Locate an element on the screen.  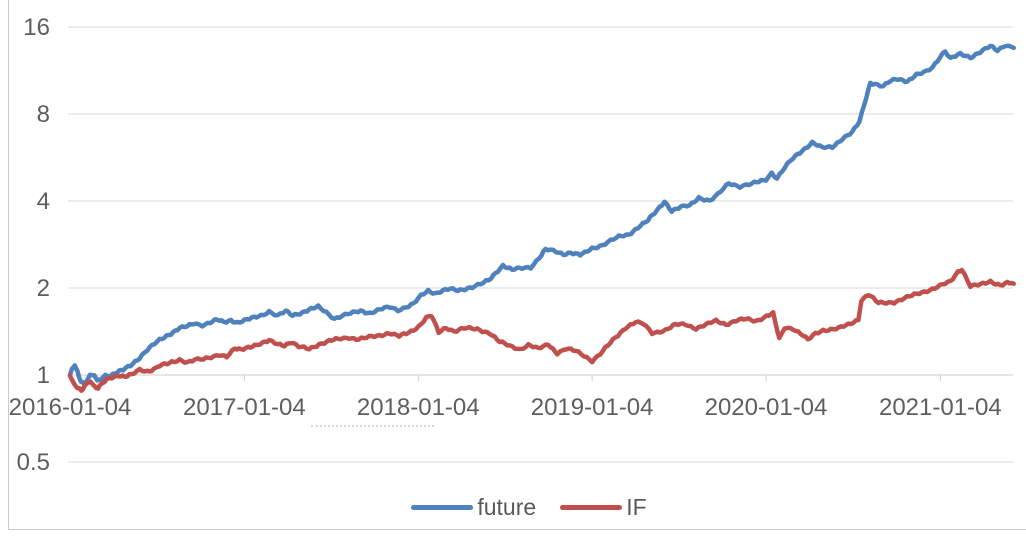
legend-label-future: future is located at coordinates (507, 507).